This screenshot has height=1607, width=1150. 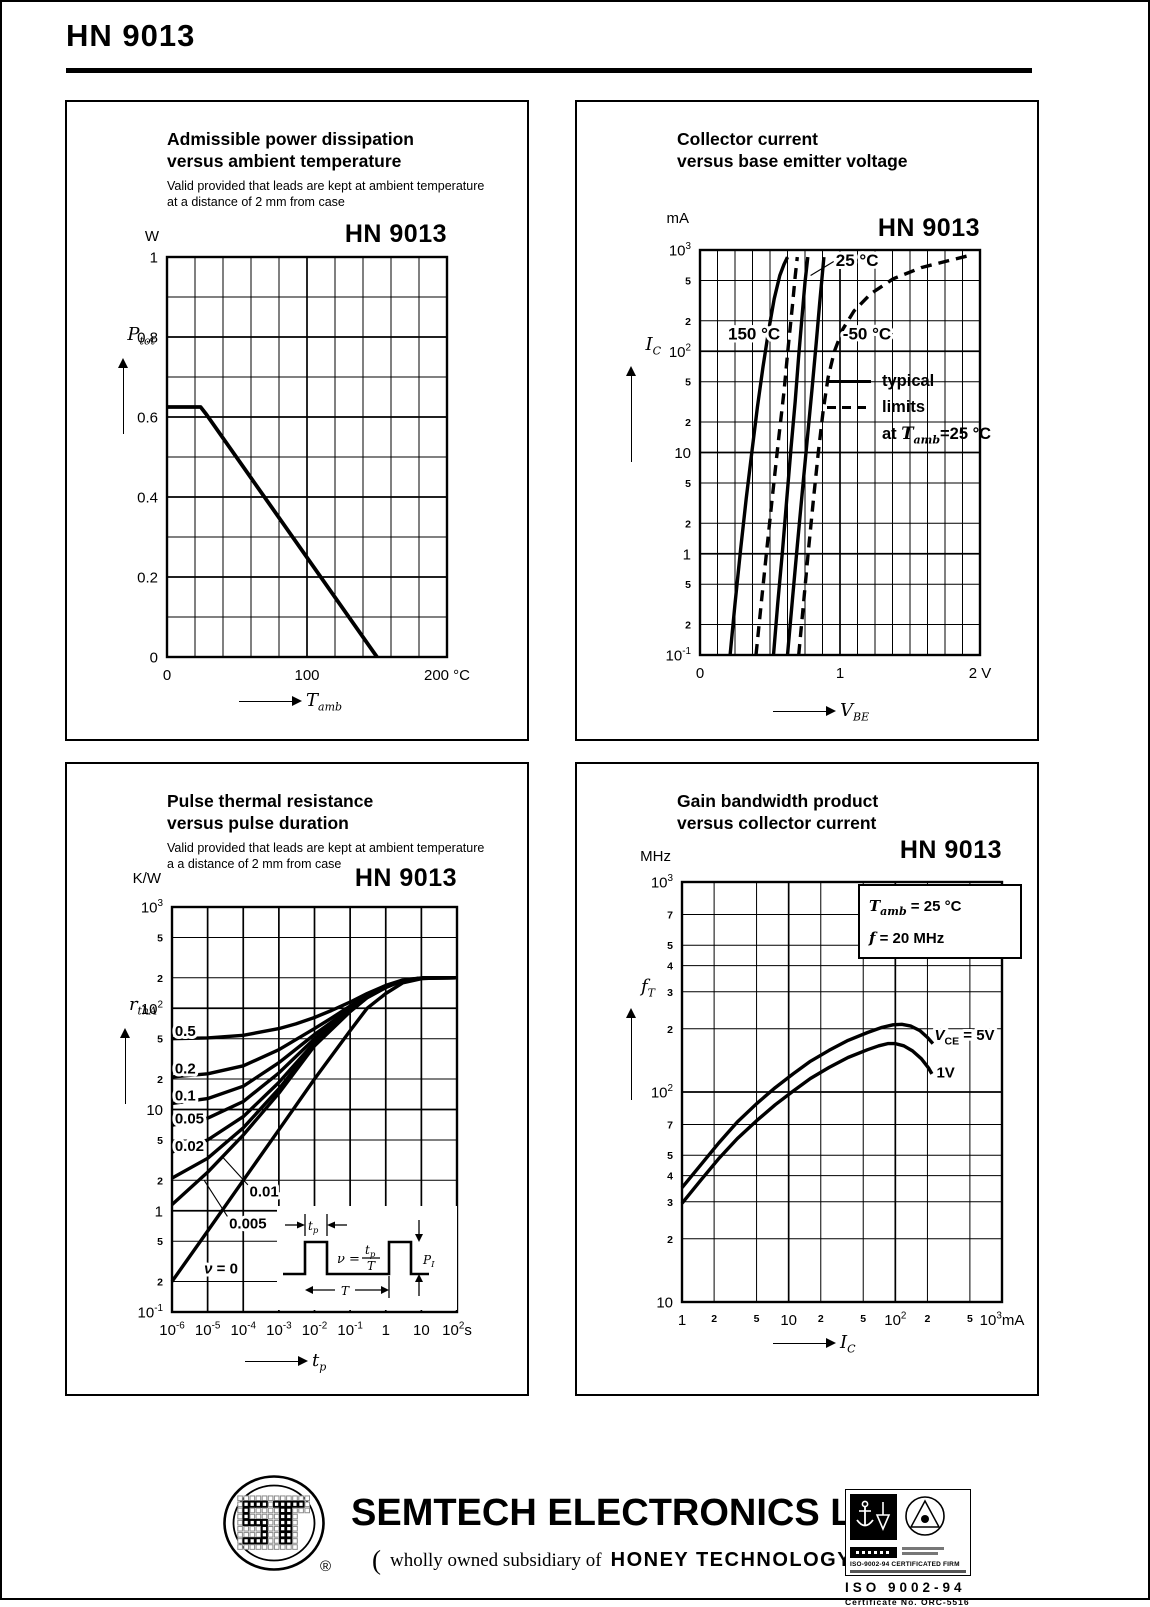 I want to click on svg-text: 0.2, so click(x=147, y=578).